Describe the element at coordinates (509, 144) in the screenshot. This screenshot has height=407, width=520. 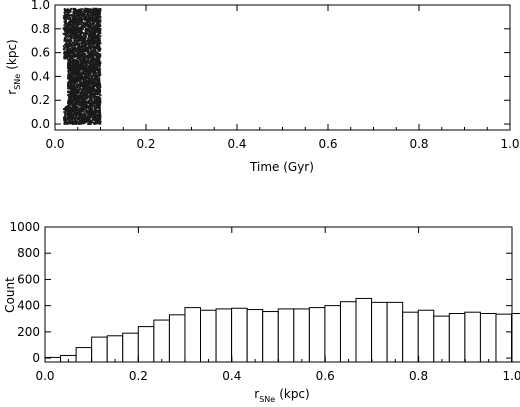
I see `scatter-x-tick-label: 1.0` at that location.